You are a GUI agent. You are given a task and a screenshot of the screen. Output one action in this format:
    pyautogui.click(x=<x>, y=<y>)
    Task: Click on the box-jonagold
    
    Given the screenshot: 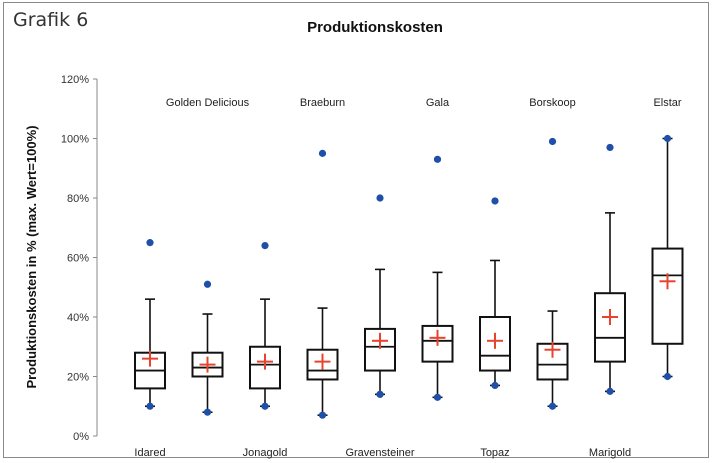 What is the action you would take?
    pyautogui.click(x=265, y=326)
    